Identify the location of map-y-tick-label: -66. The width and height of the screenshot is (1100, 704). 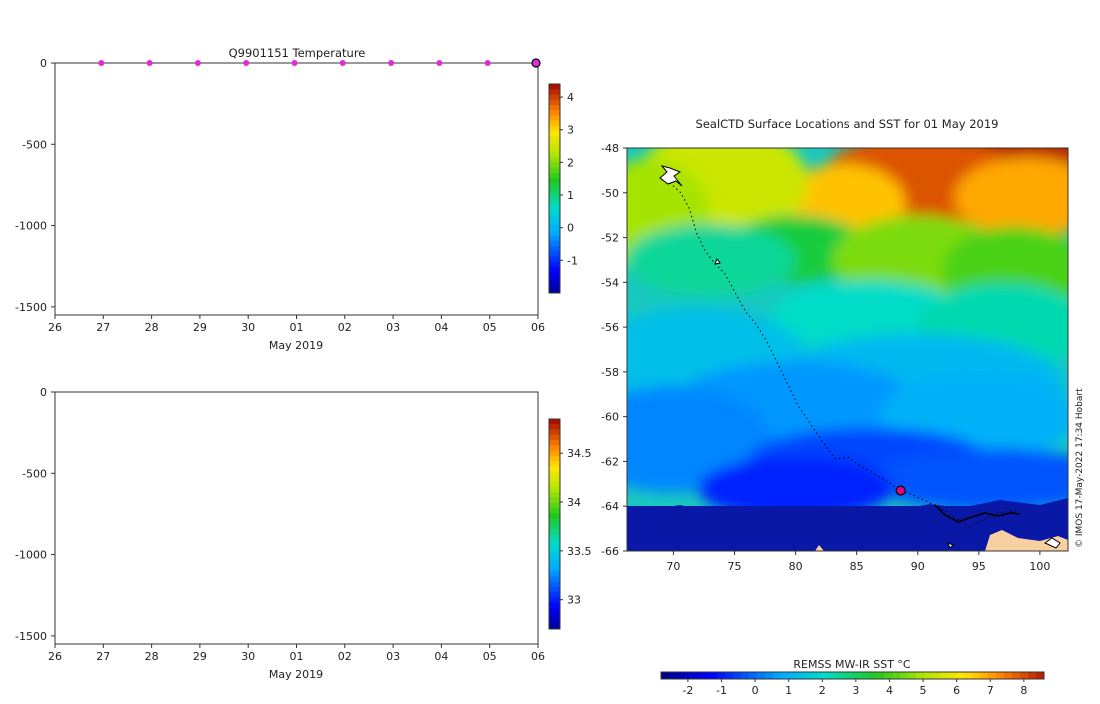
(610, 551).